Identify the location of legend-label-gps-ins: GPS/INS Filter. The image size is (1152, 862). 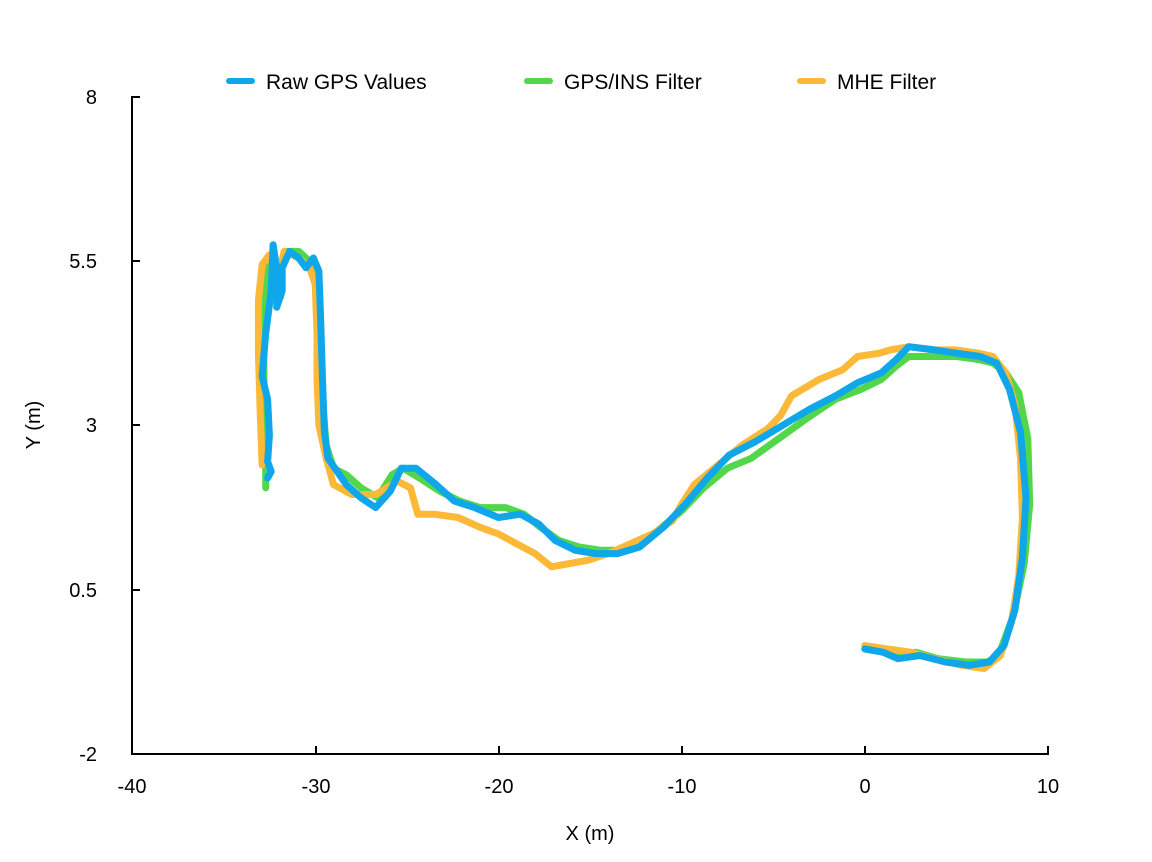
(633, 82).